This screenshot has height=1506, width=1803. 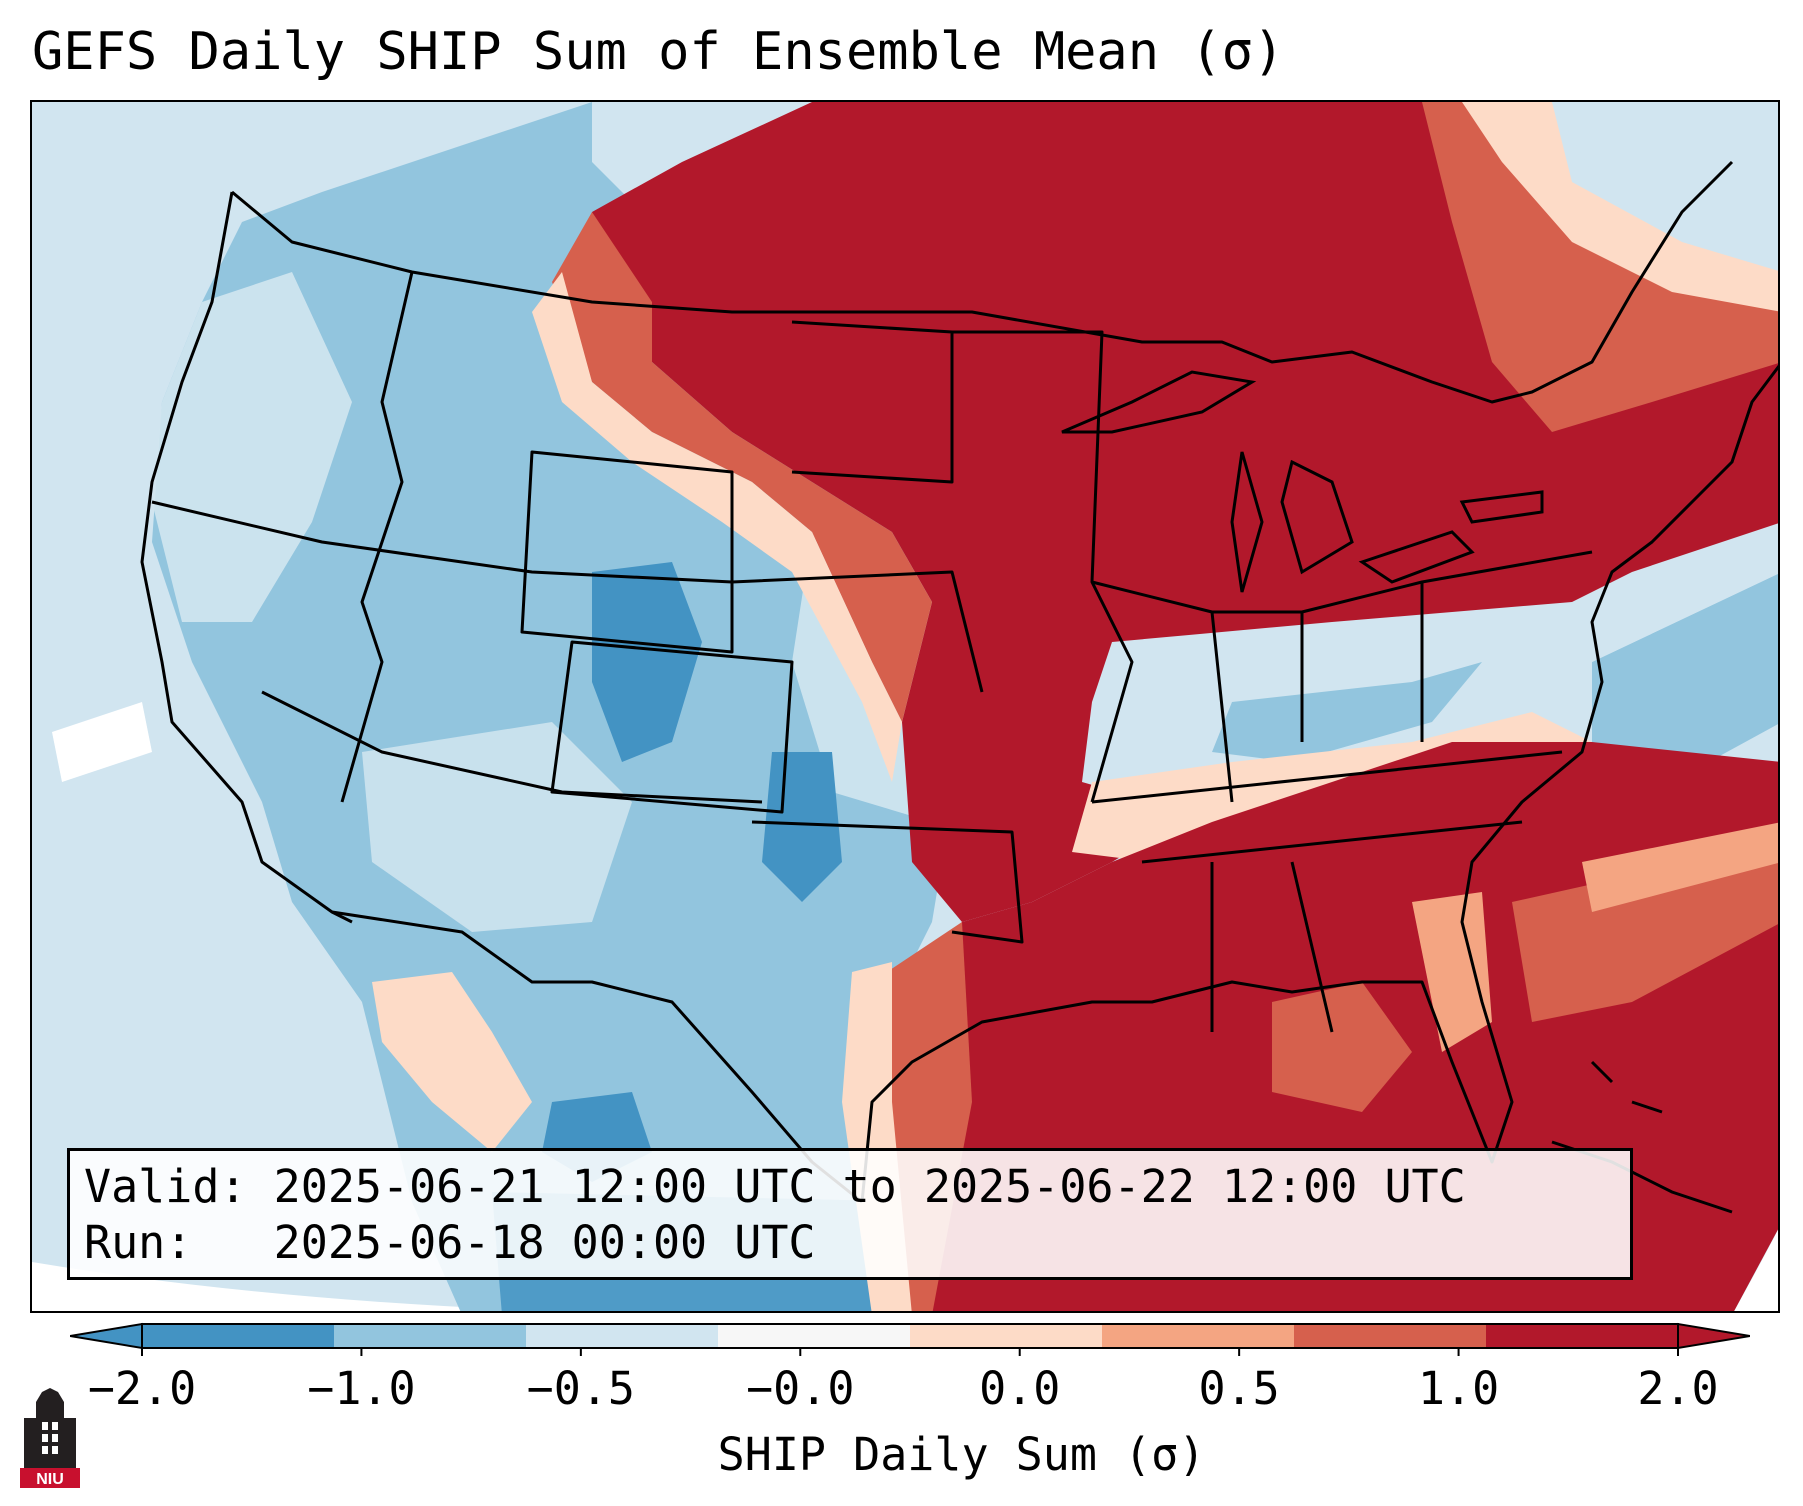 I want to click on colorbar-tick-label: 2.0, so click(x=1678, y=1388).